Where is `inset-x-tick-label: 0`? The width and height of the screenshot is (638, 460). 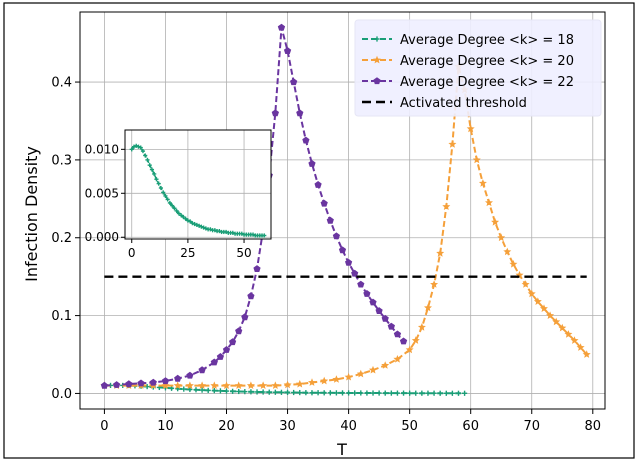 inset-x-tick-label: 0 is located at coordinates (132, 253).